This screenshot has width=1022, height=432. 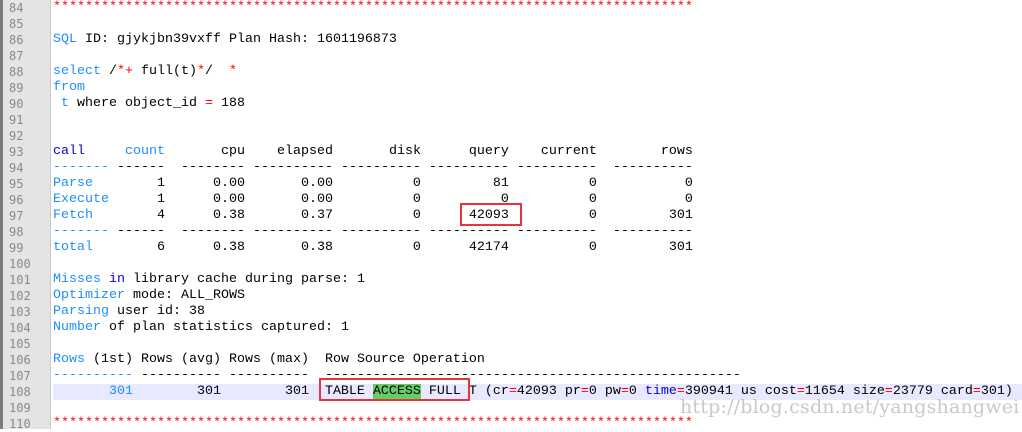 I want to click on code-token: 1 0.00 0.00 0 0 0 0, so click(x=401, y=199).